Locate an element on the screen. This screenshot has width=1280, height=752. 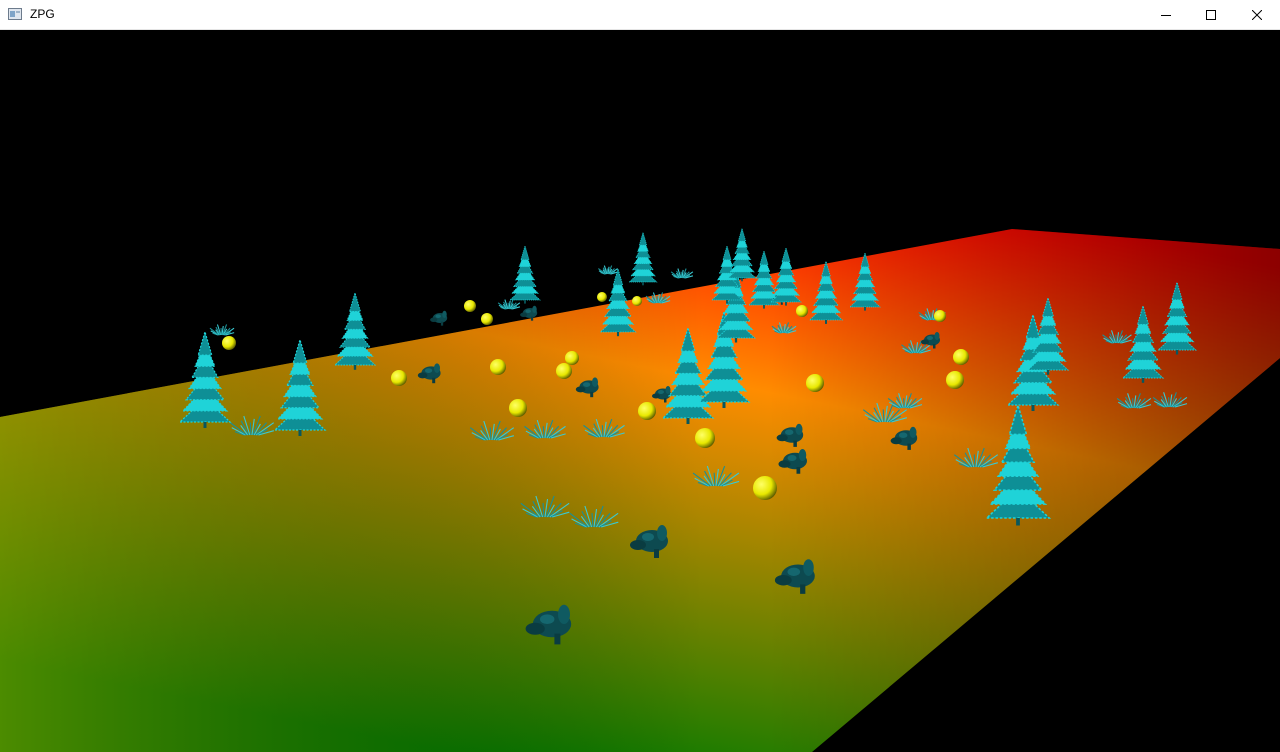
minimize-icon is located at coordinates (1166, 15).